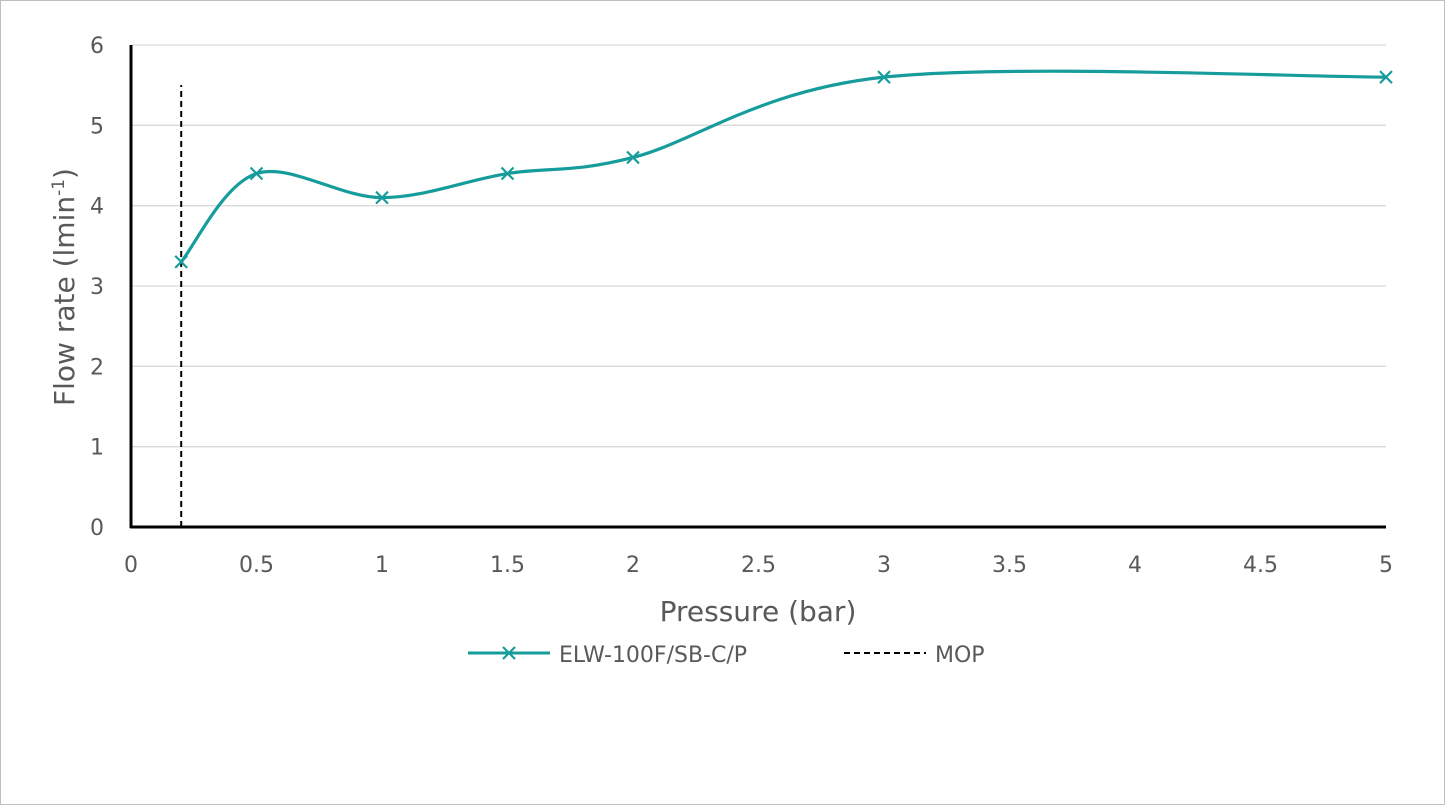  Describe the element at coordinates (507, 565) in the screenshot. I see `x-tick-label-3: 1.5` at that location.